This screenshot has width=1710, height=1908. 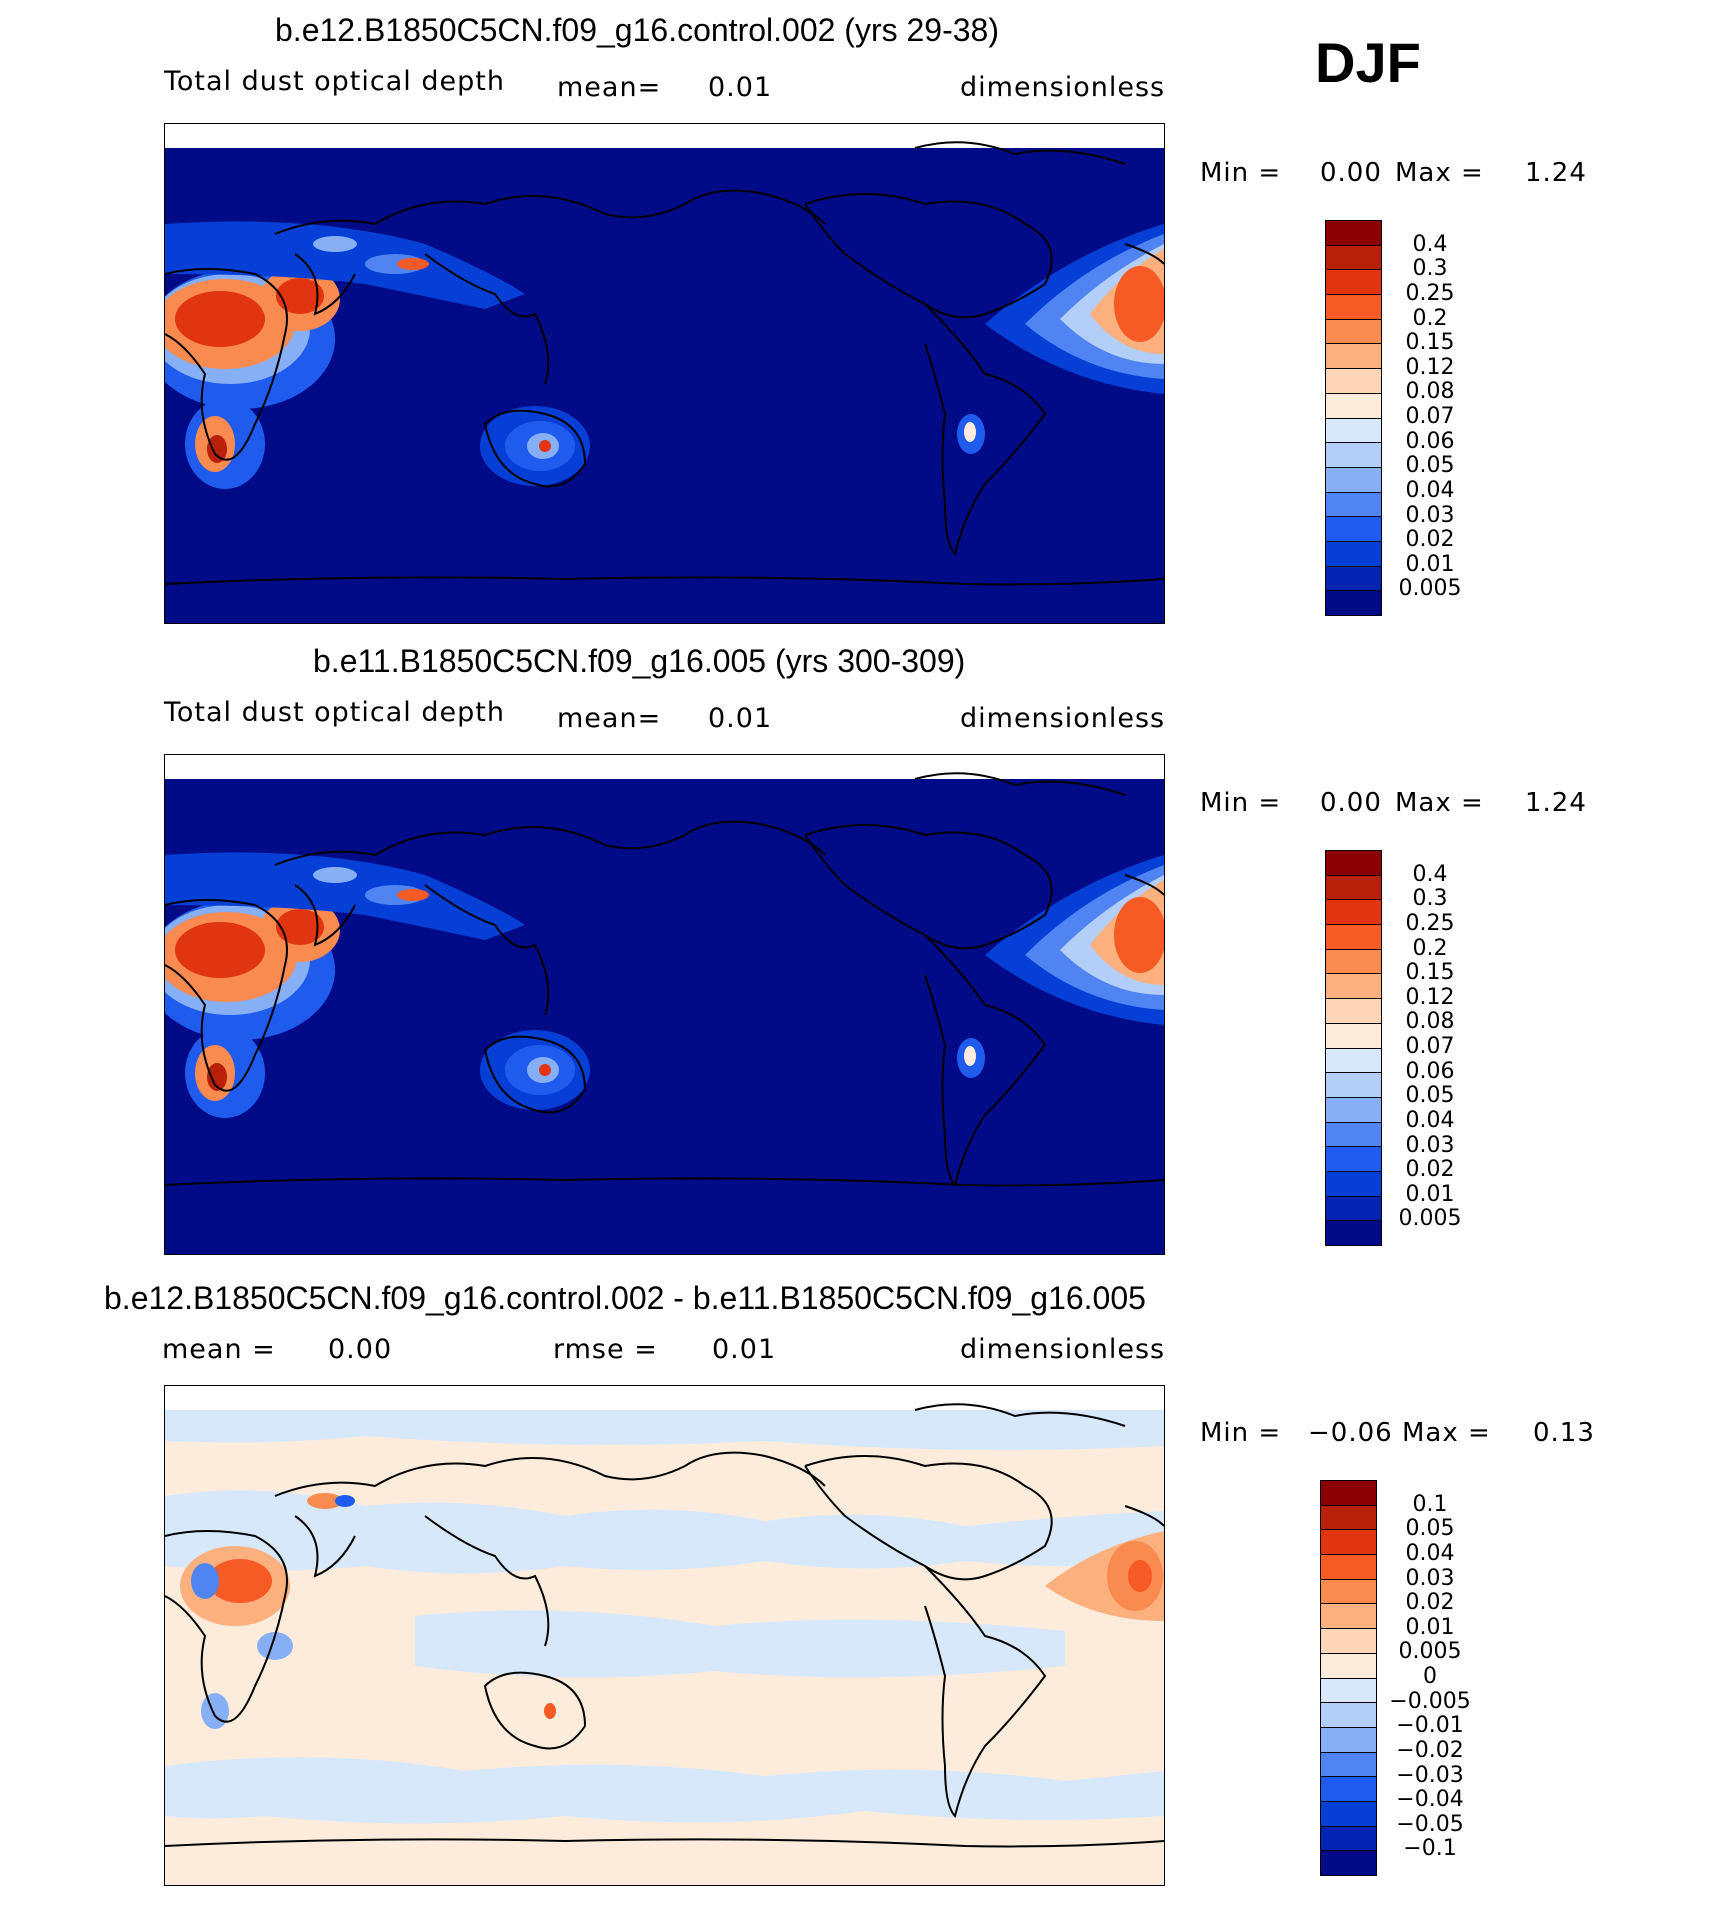 What do you see at coordinates (360, 1349) in the screenshot?
I see `panel3-mean-value: 0.00` at bounding box center [360, 1349].